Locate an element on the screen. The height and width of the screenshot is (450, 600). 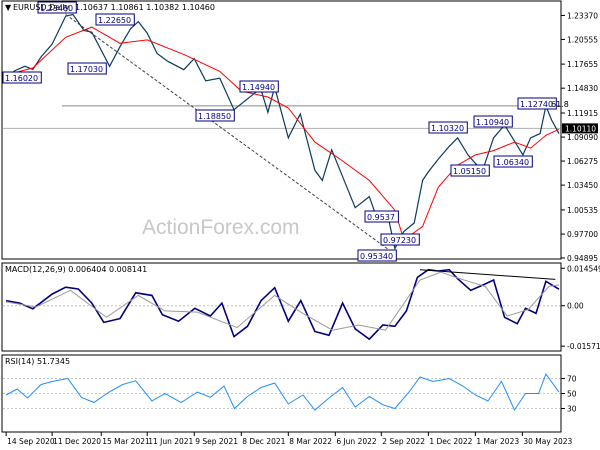
price-y-tick-label: 1.00535 is located at coordinates (582, 210).